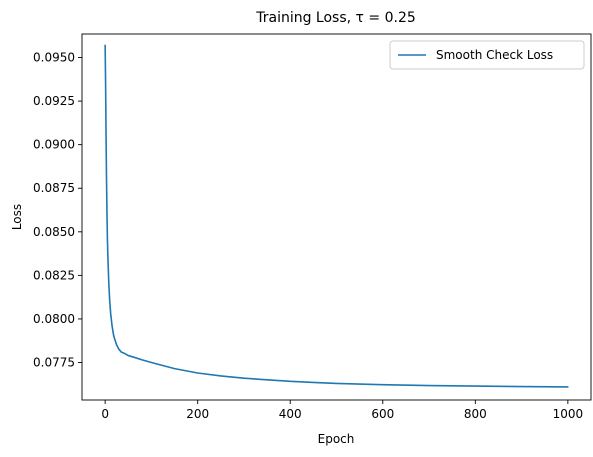  Describe the element at coordinates (54, 145) in the screenshot. I see `y-tick-label: 0.0900` at that location.